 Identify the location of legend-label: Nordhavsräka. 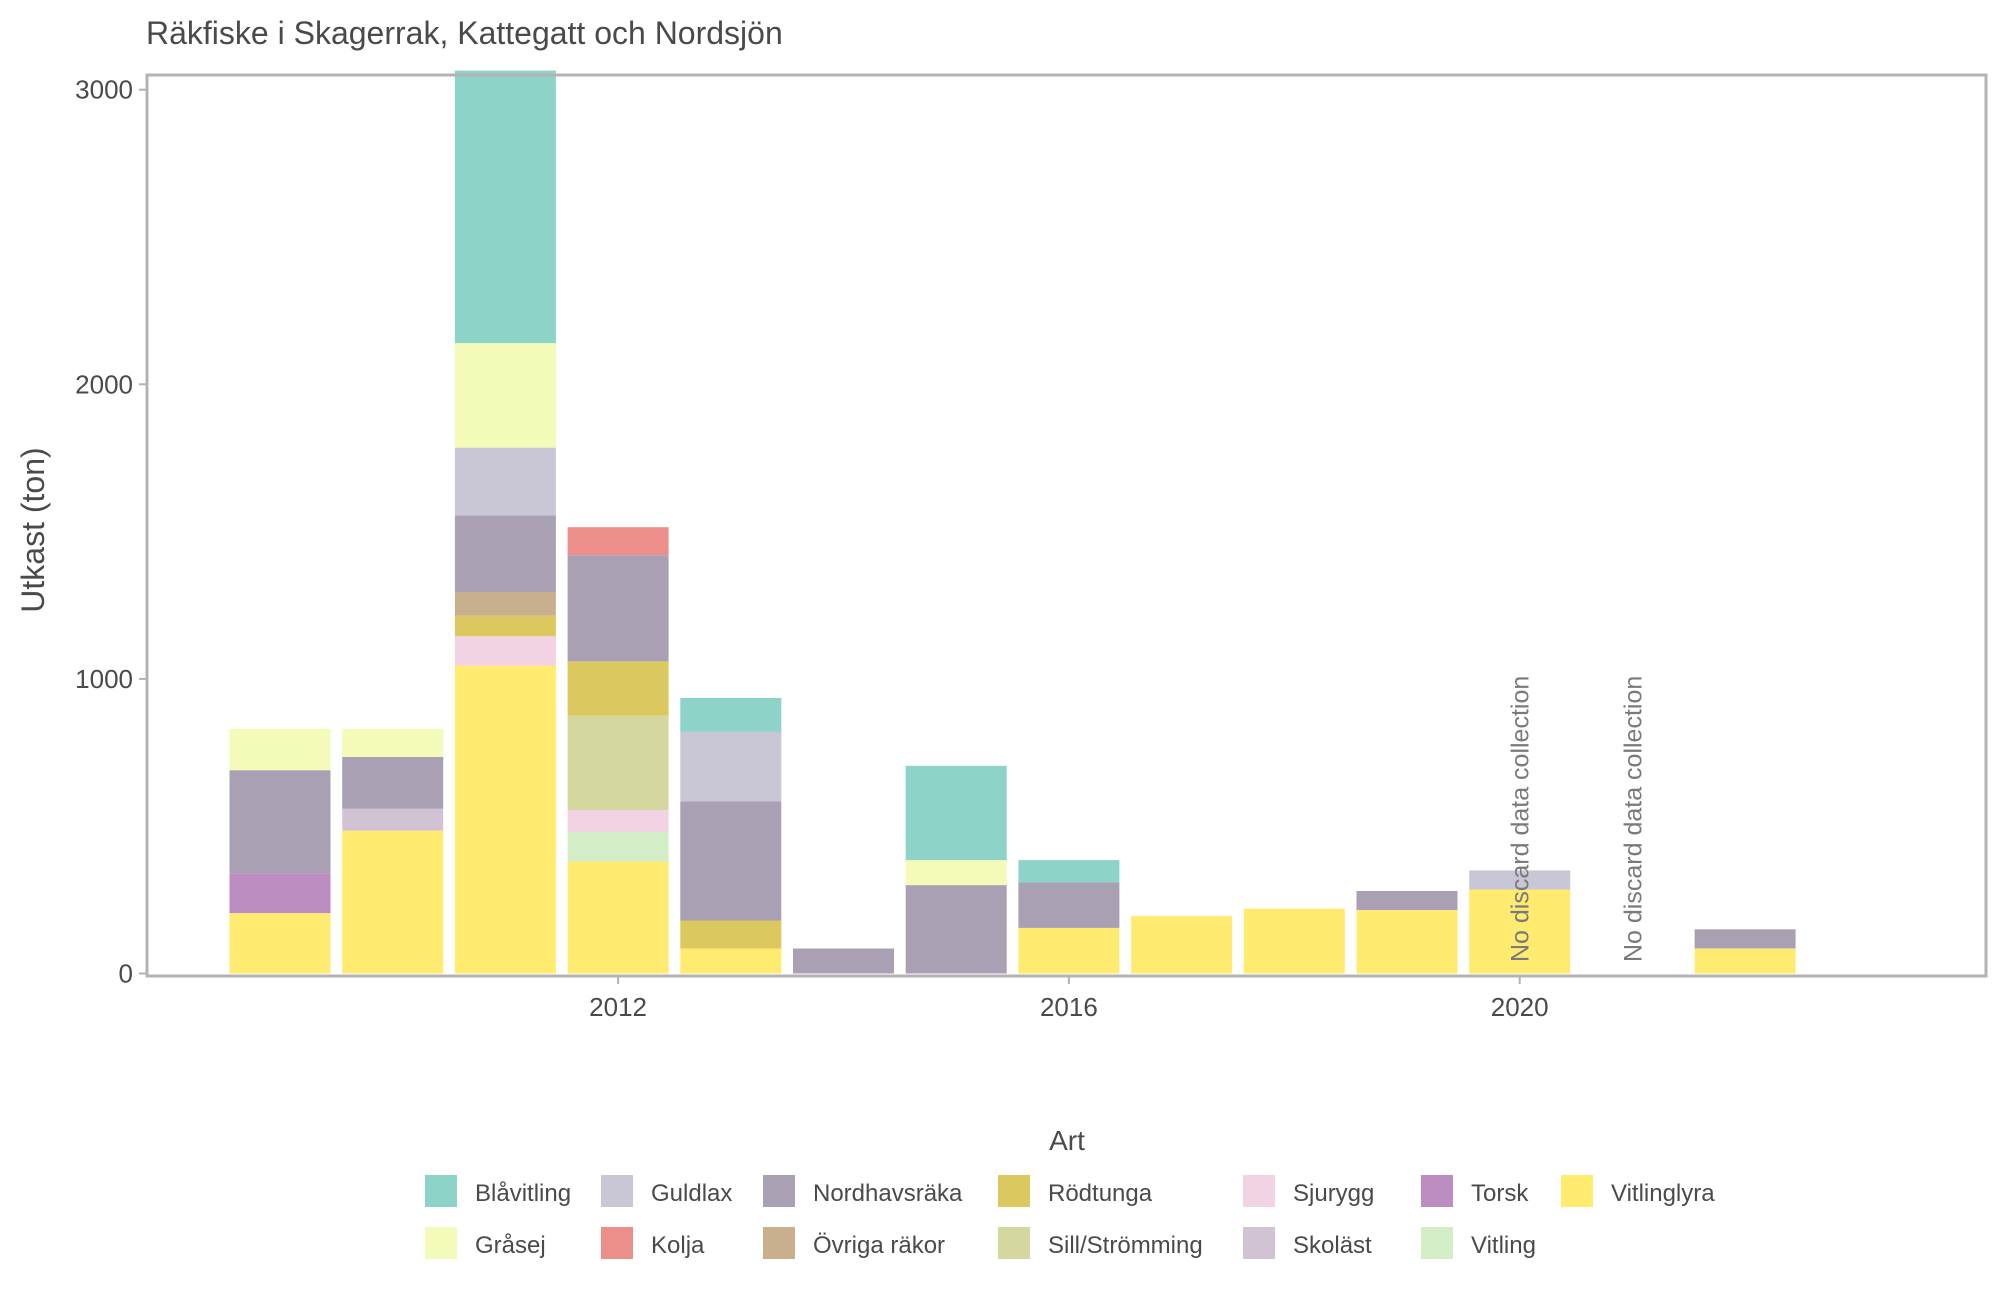
(888, 1193).